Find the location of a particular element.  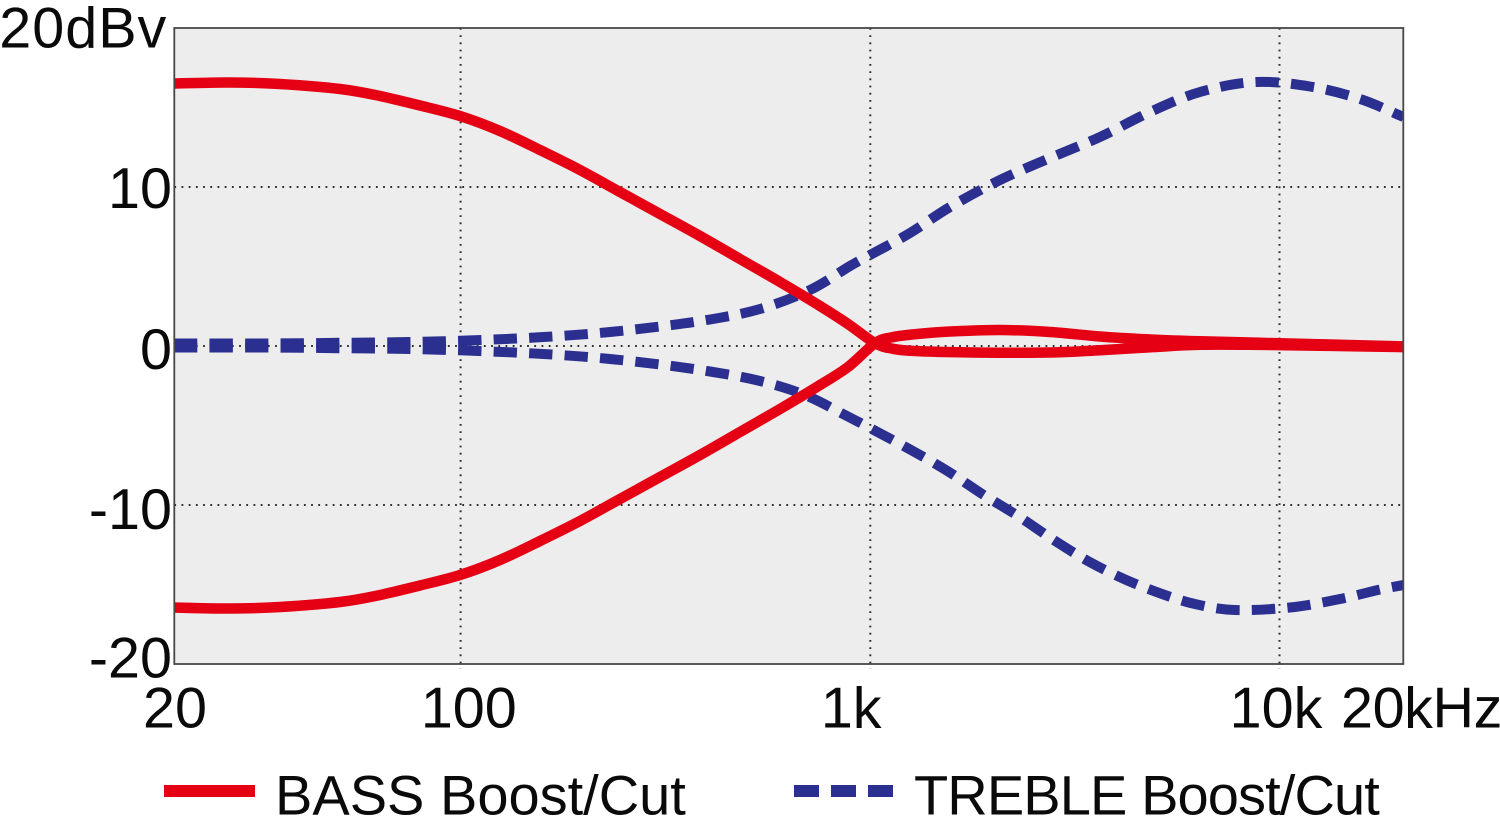

svg-text: 10 is located at coordinates (140, 189).